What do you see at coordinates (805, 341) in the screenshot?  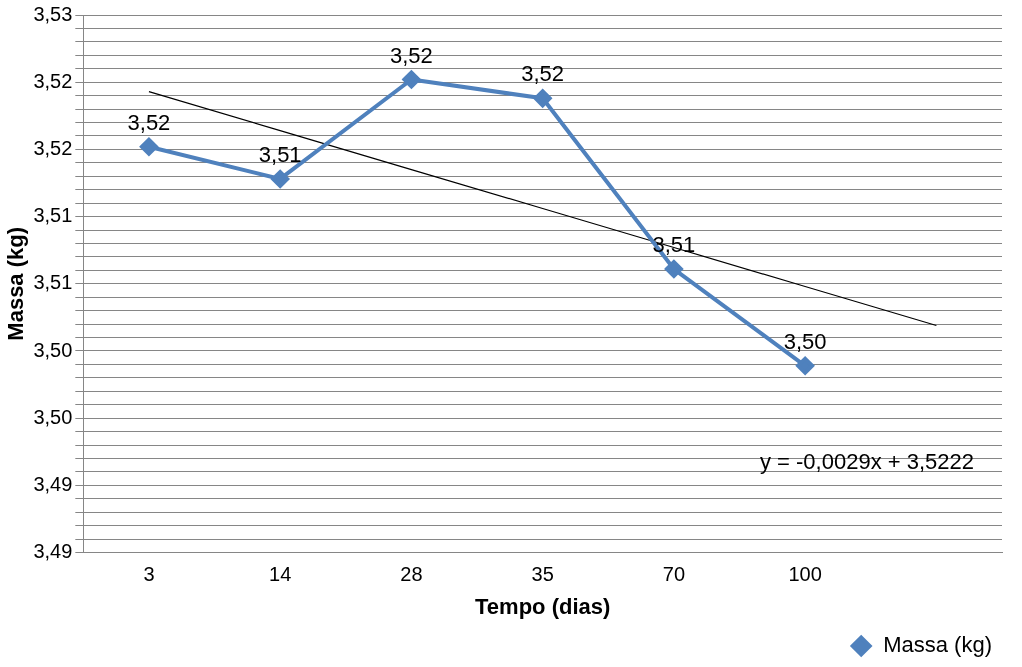 I see `data-label: 3,50` at bounding box center [805, 341].